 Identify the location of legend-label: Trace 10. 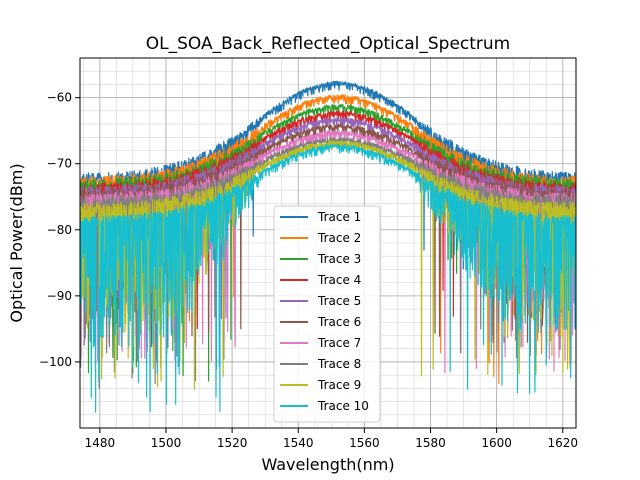
(343, 406).